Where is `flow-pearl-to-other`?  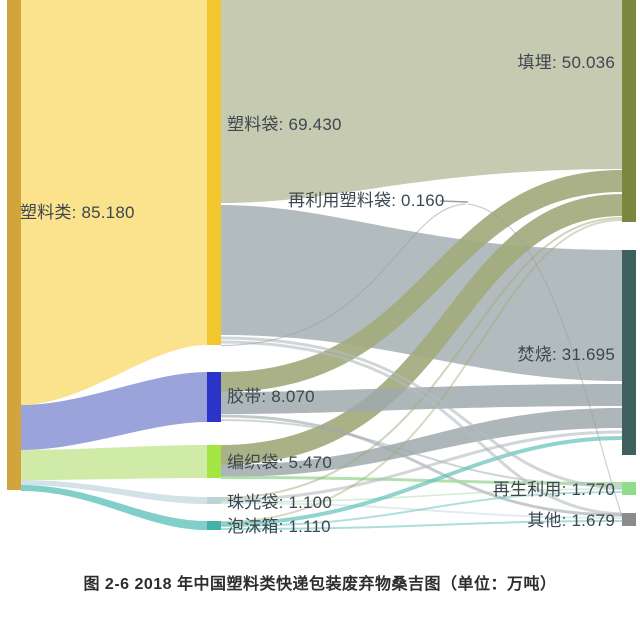
flow-pearl-to-other is located at coordinates (421, 510).